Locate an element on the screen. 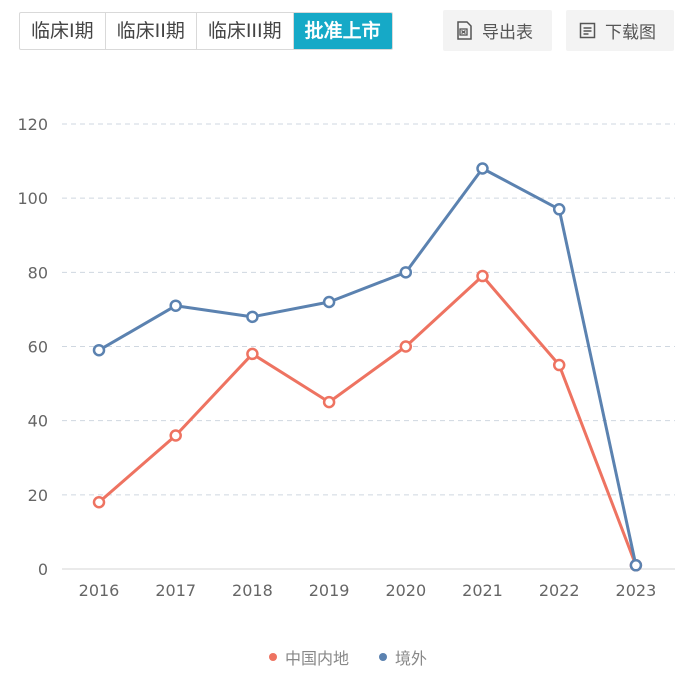 This screenshot has height=683, width=696. y-tick-label: 0 is located at coordinates (43, 569).